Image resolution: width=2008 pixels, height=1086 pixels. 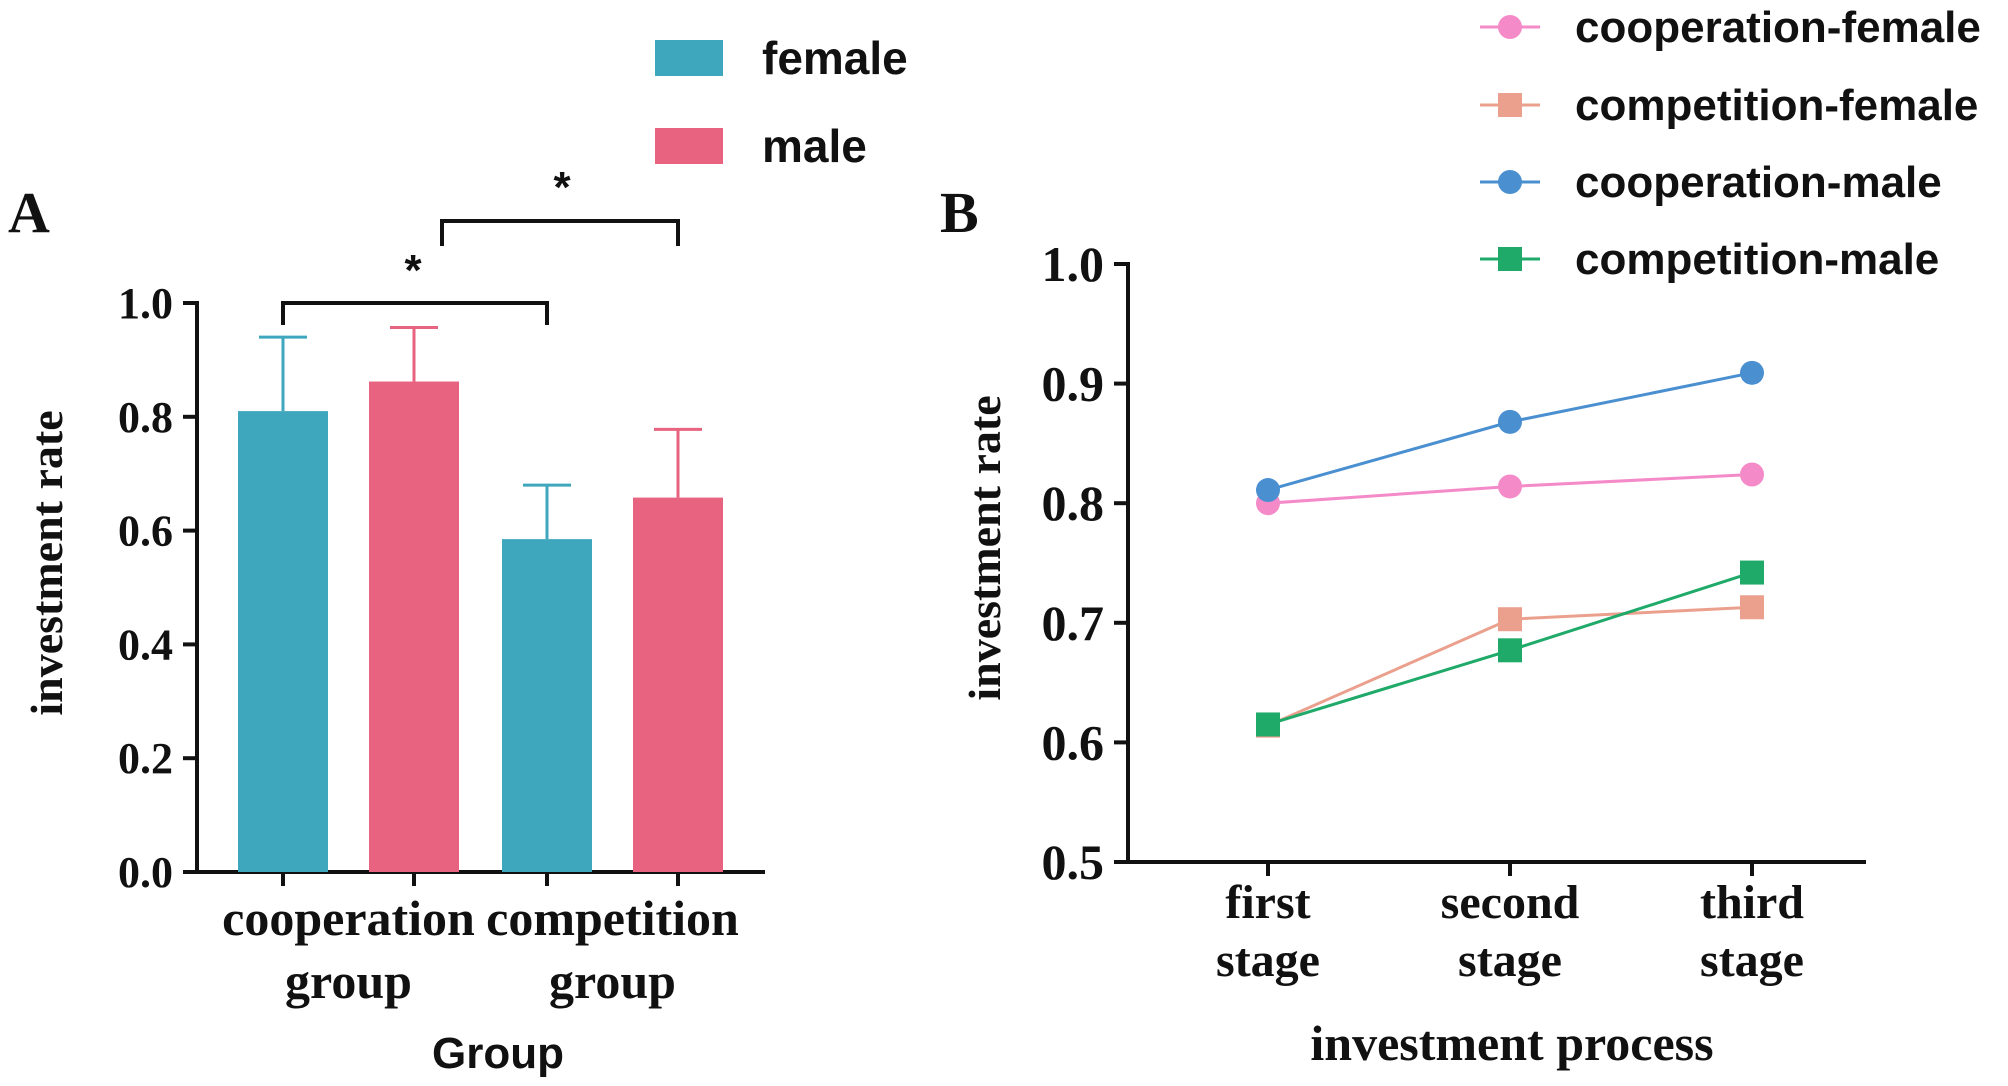 What do you see at coordinates (814, 146) in the screenshot?
I see `legend-label-male: male` at bounding box center [814, 146].